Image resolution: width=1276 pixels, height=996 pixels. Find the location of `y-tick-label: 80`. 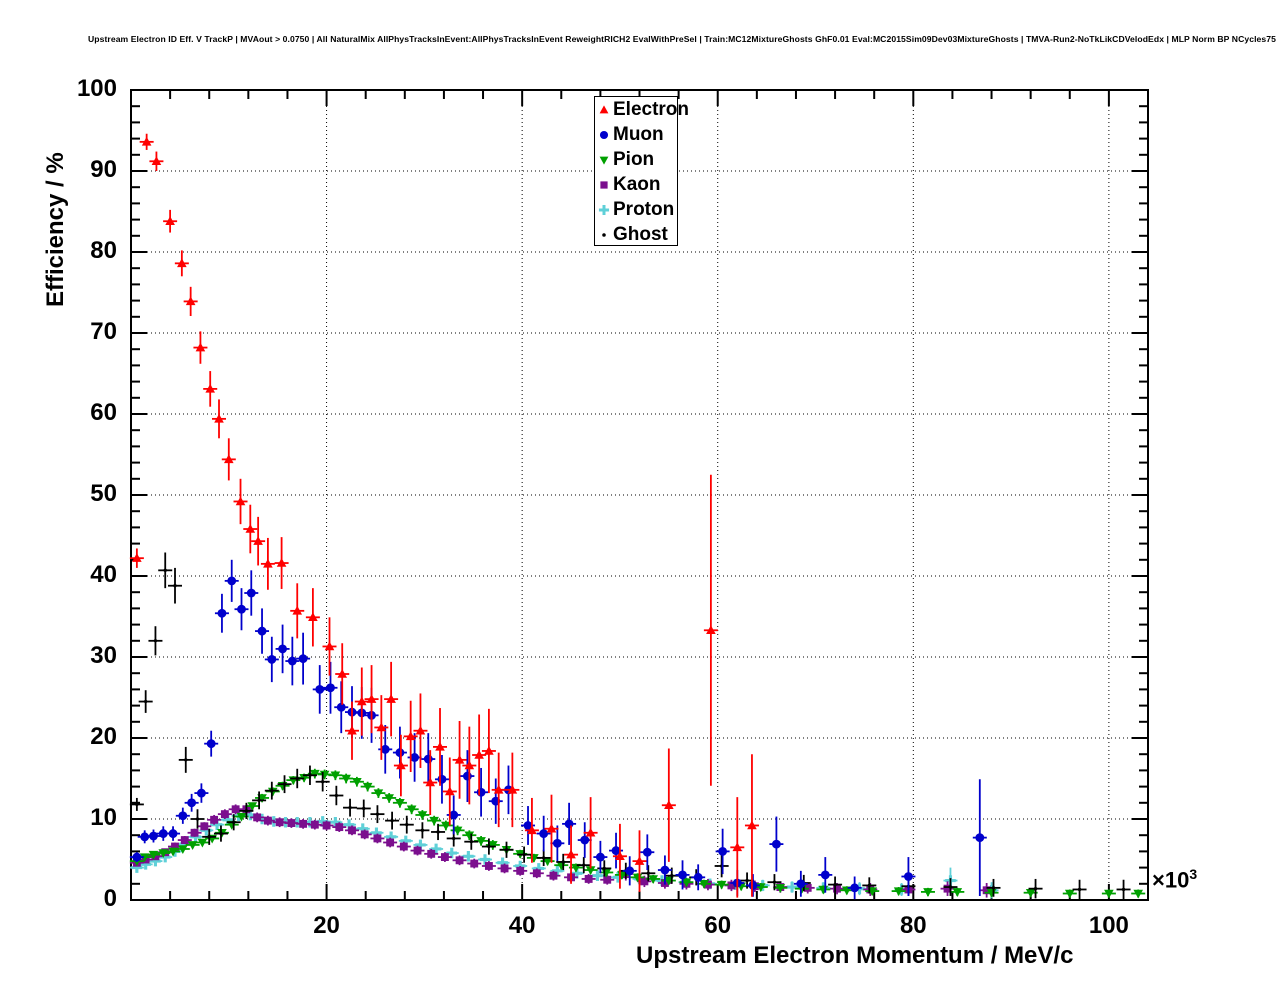

y-tick-label: 80 is located at coordinates (103, 250).